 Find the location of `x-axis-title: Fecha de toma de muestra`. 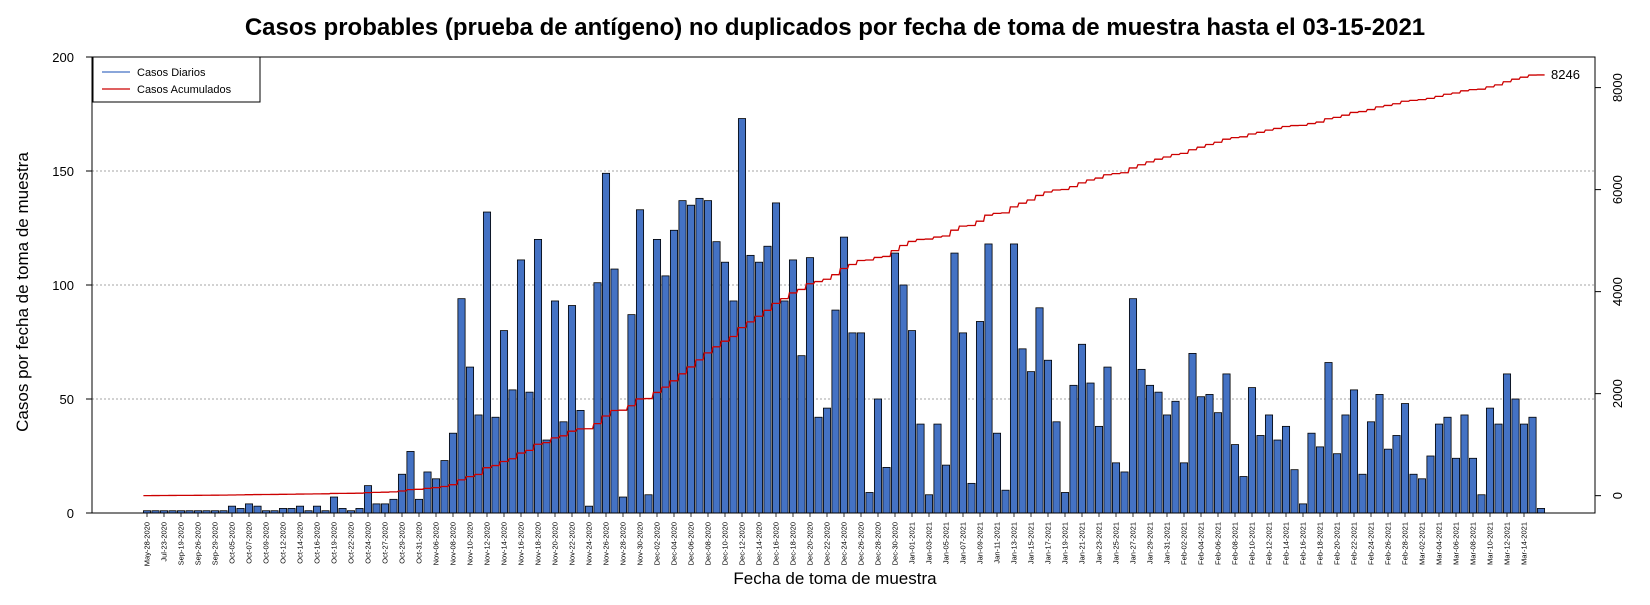

x-axis-title: Fecha de toma de muestra is located at coordinates (835, 578).